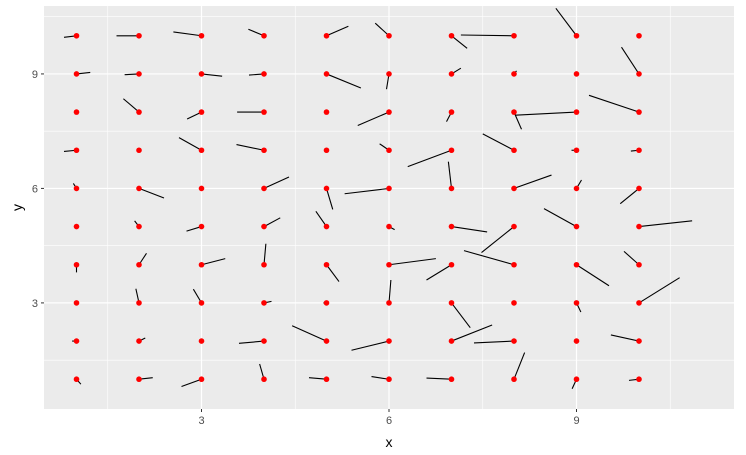 The height and width of the screenshot is (455, 746). Describe the element at coordinates (201, 421) in the screenshot. I see `x-tick-label: 3` at that location.